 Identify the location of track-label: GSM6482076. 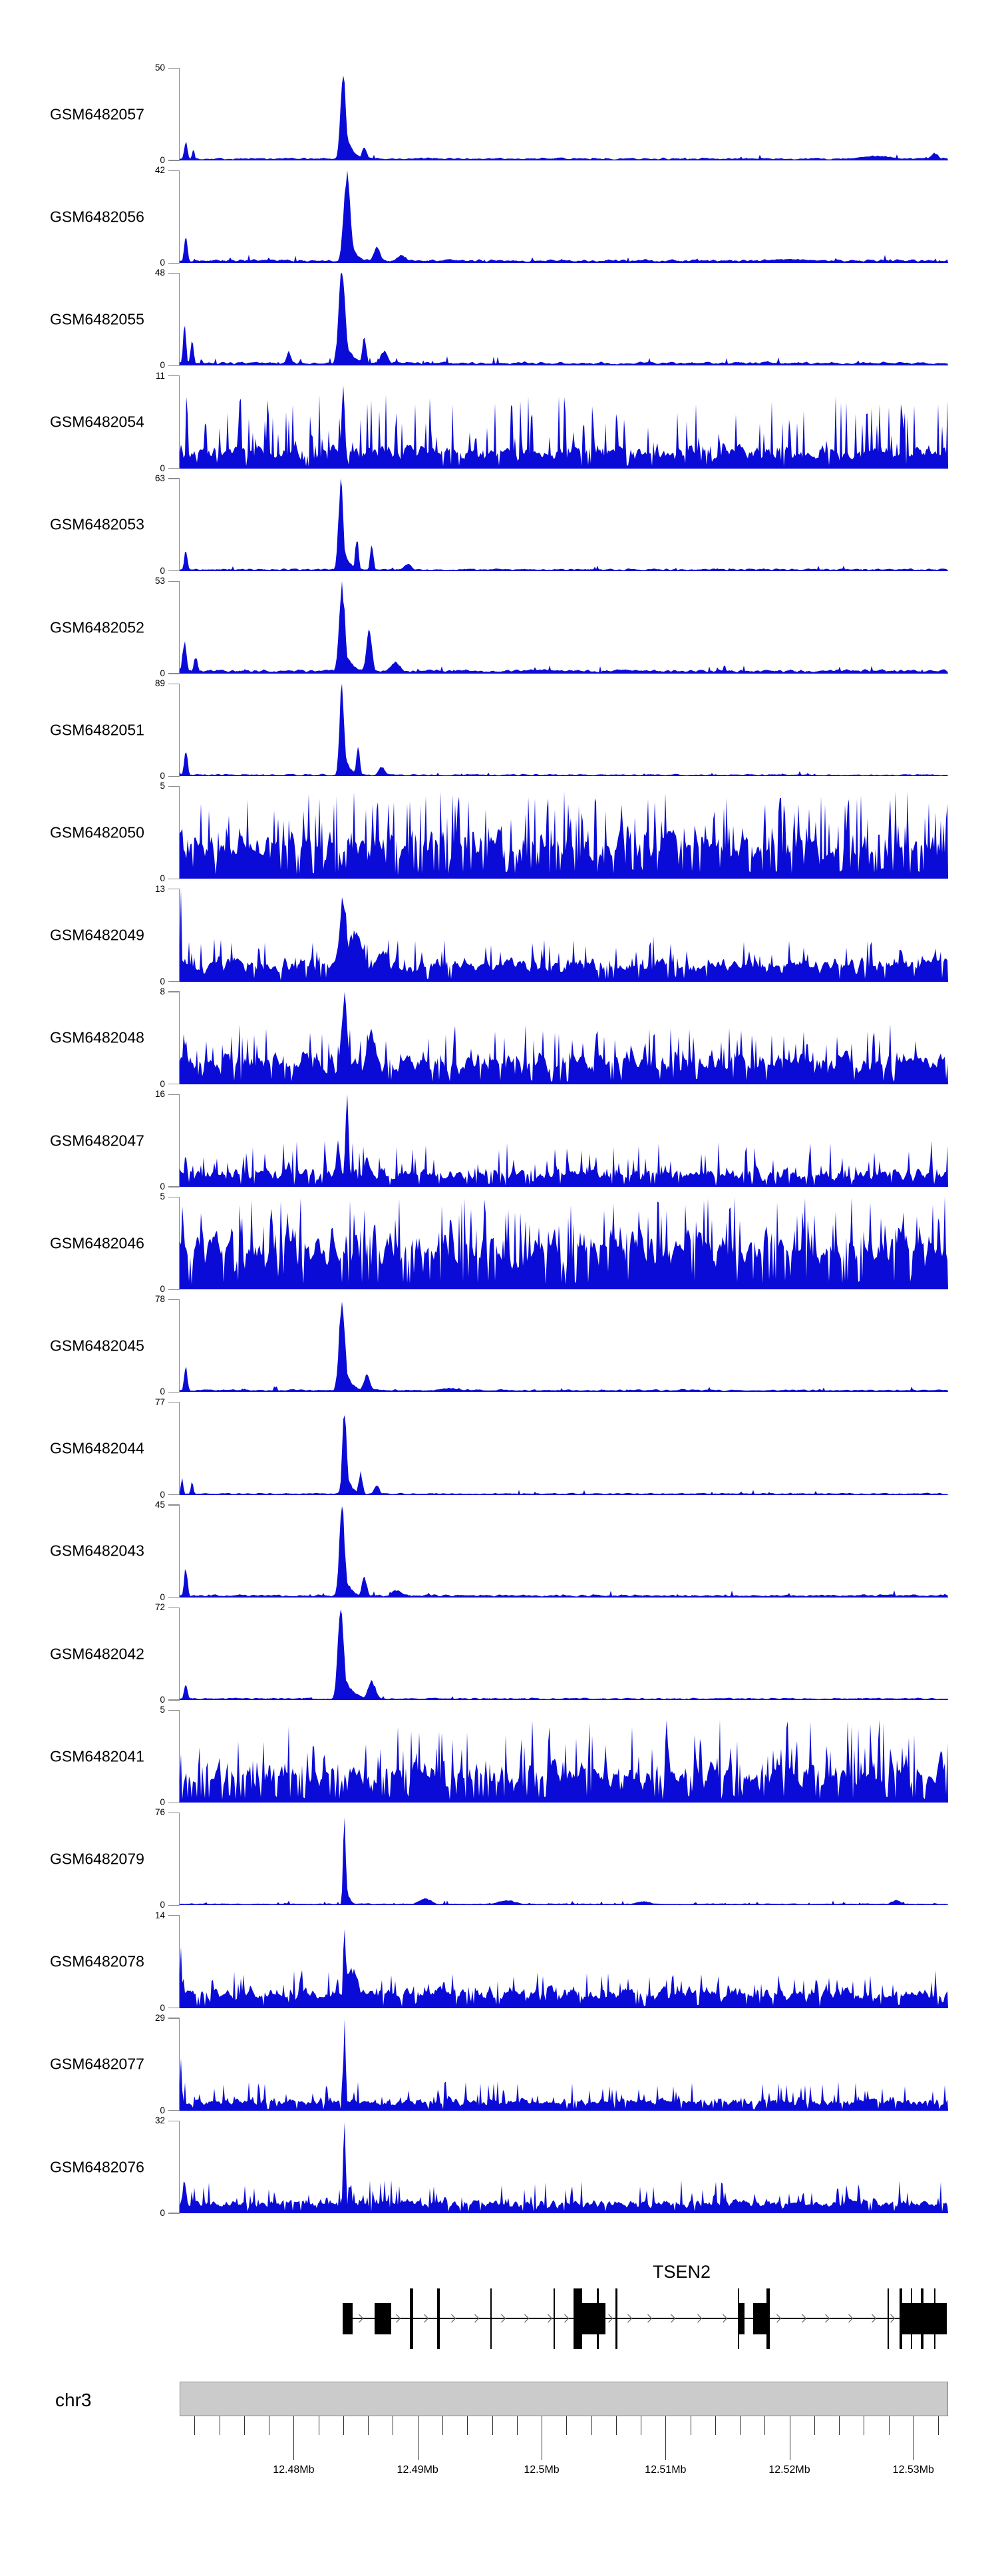
(97, 2166).